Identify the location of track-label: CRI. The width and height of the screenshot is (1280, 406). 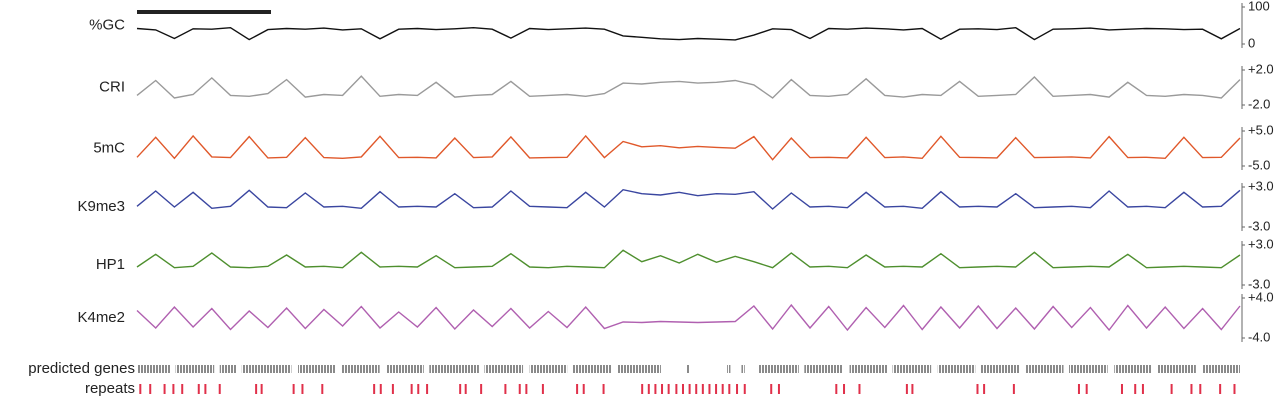
(112, 86).